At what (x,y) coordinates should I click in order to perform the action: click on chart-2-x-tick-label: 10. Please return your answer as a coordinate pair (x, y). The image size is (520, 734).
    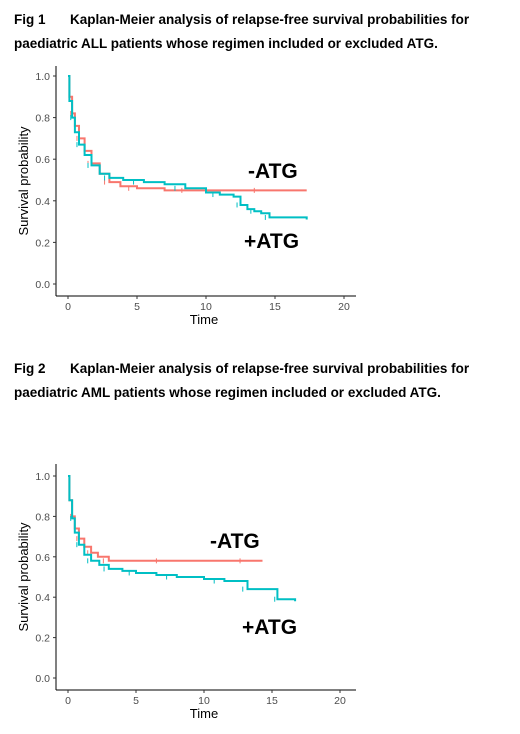
    Looking at the image, I should click on (204, 701).